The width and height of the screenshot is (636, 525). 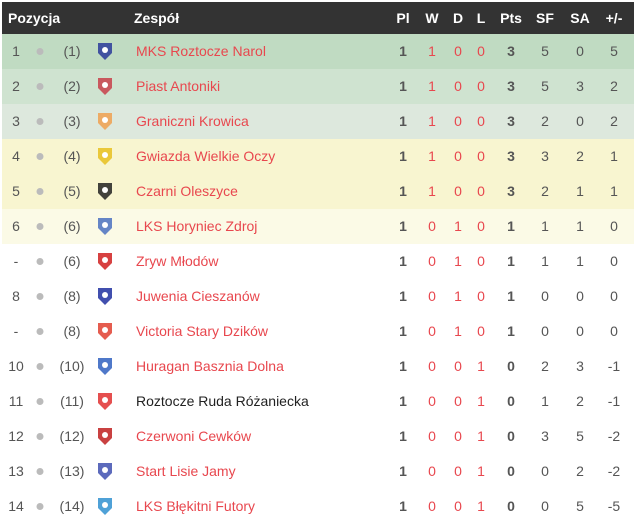 What do you see at coordinates (16, 226) in the screenshot?
I see `position: 6` at bounding box center [16, 226].